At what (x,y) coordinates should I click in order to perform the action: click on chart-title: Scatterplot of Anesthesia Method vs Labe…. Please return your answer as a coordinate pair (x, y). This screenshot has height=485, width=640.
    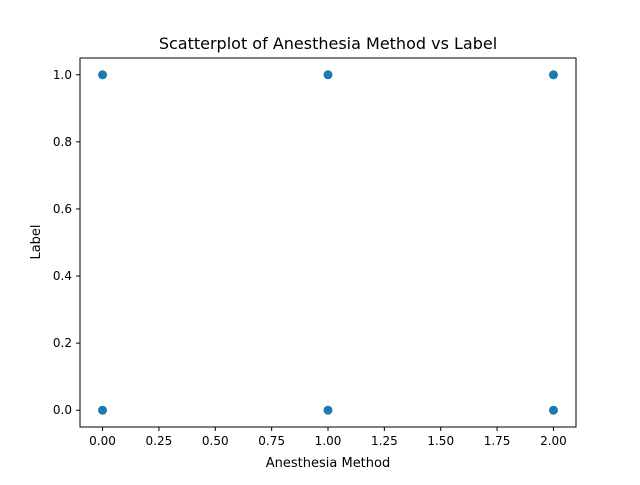
    Looking at the image, I should click on (328, 43).